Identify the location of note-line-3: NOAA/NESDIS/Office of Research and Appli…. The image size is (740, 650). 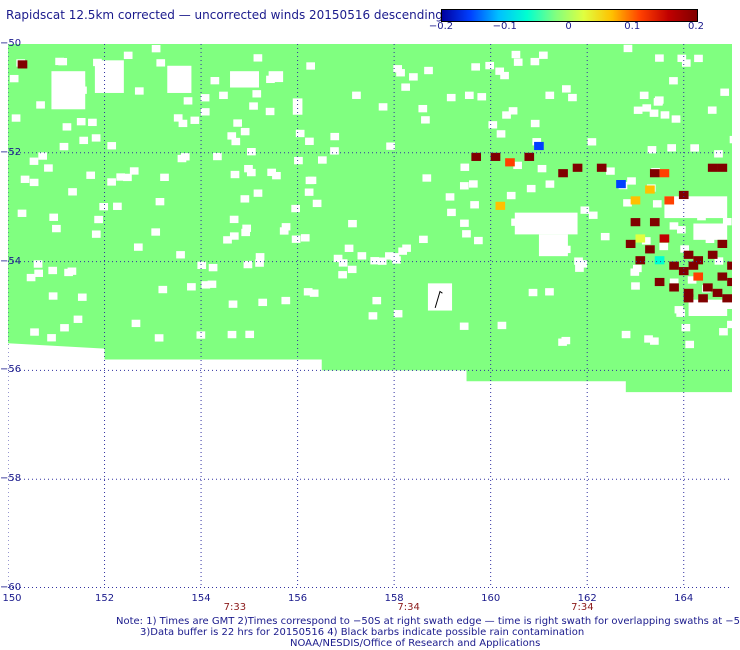
(415, 643).